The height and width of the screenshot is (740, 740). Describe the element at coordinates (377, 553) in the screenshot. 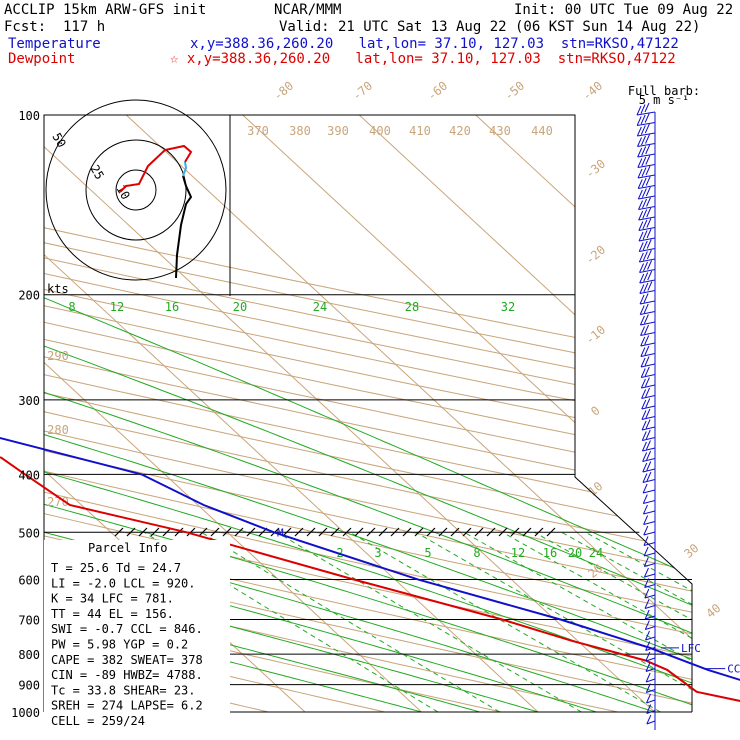

I see `mixing-ratio-label: 3` at that location.